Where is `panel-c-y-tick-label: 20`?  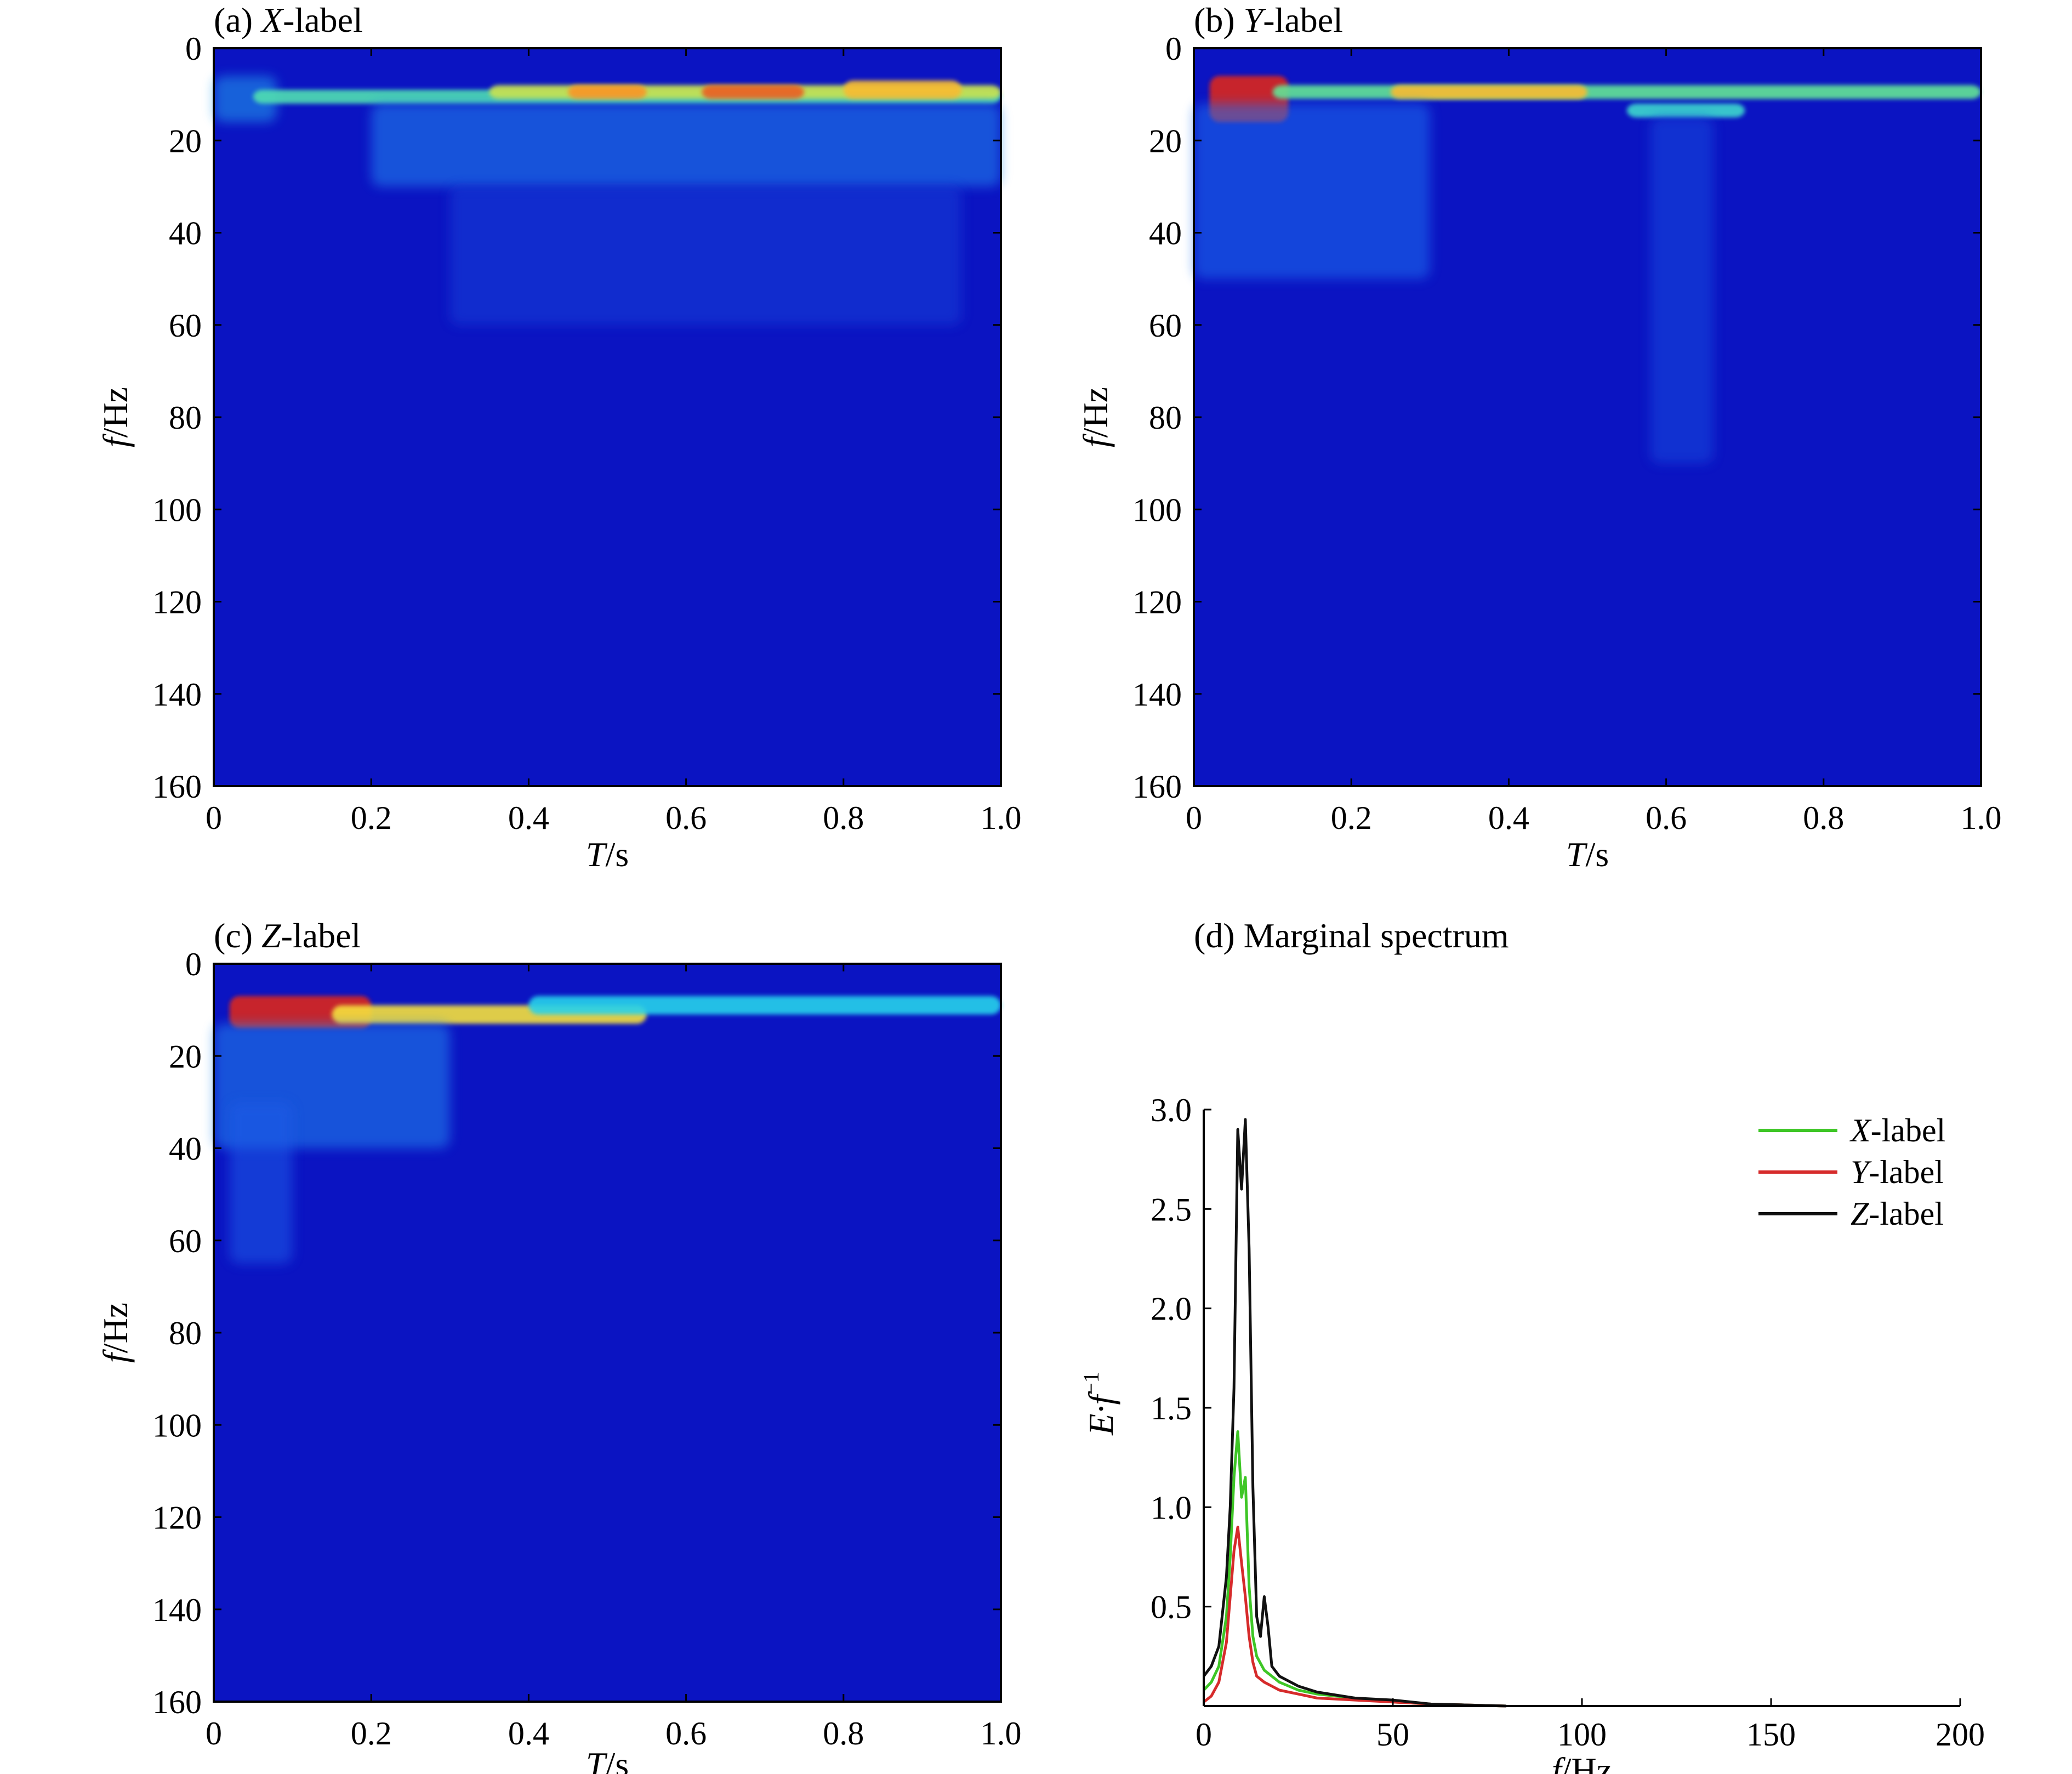
panel-c-y-tick-label: 20 is located at coordinates (186, 1056).